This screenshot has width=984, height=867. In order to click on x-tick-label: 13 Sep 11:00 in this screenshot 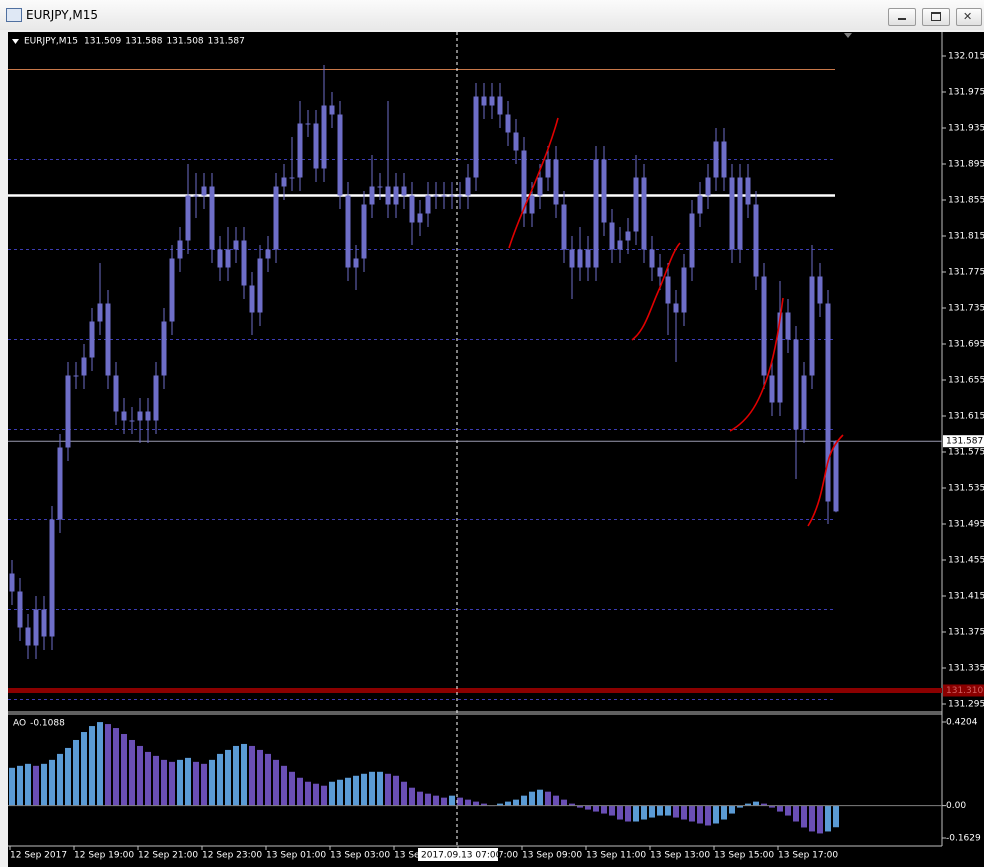, I will do `click(616, 856)`.